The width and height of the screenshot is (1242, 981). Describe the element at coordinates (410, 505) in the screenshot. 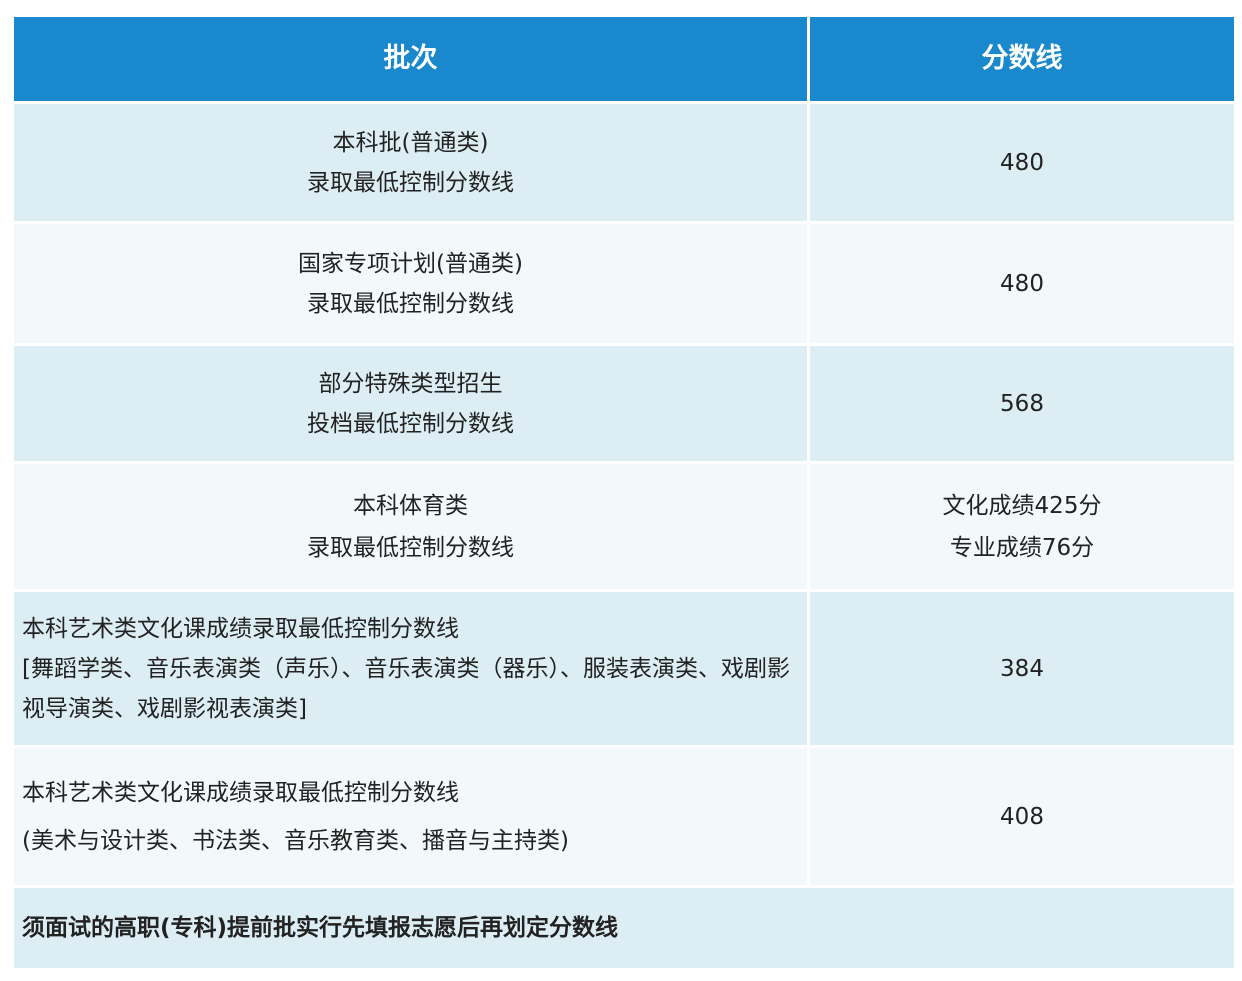

I see `batch-line: 本科体育类` at that location.